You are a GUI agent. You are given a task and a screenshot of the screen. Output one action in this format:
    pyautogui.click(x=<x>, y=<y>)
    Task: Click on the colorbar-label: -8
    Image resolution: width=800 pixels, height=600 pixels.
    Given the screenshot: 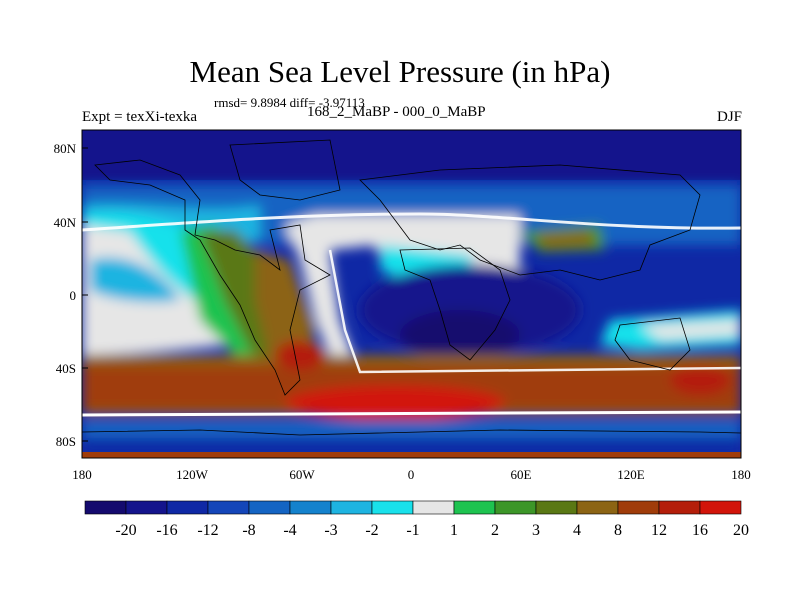 What is the action you would take?
    pyautogui.click(x=248, y=530)
    